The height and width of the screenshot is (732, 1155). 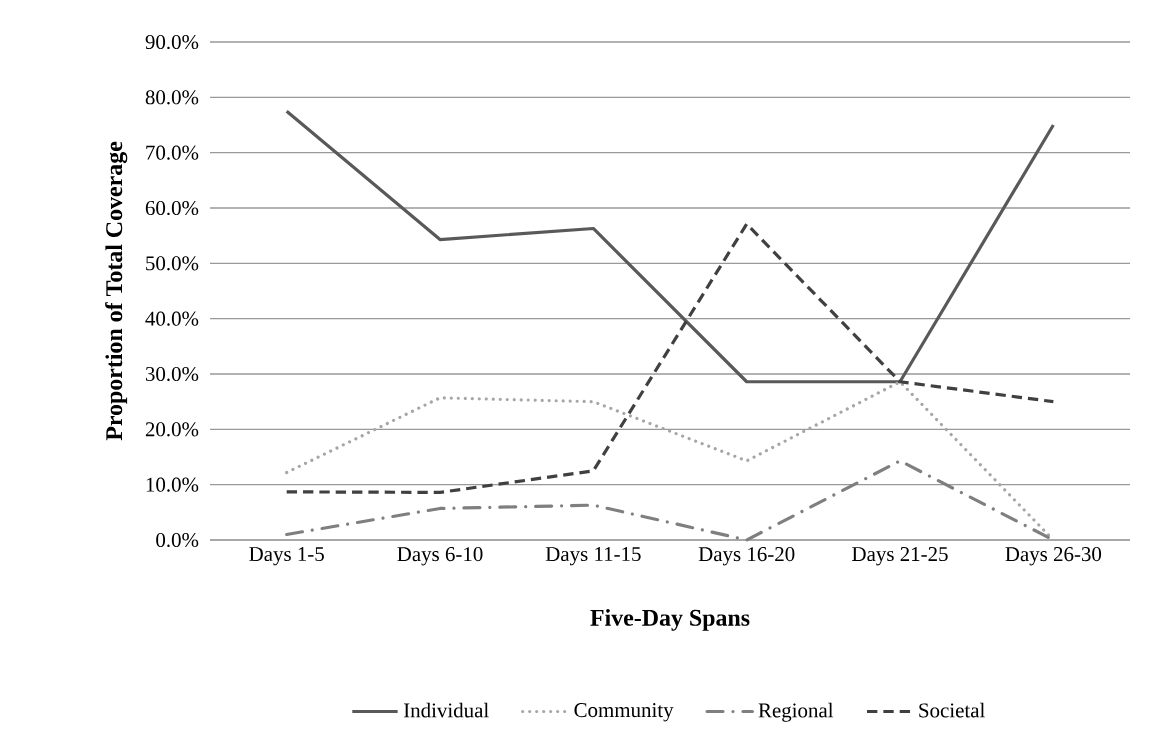 What do you see at coordinates (746, 556) in the screenshot?
I see `x-tick-label: Days 16-20` at bounding box center [746, 556].